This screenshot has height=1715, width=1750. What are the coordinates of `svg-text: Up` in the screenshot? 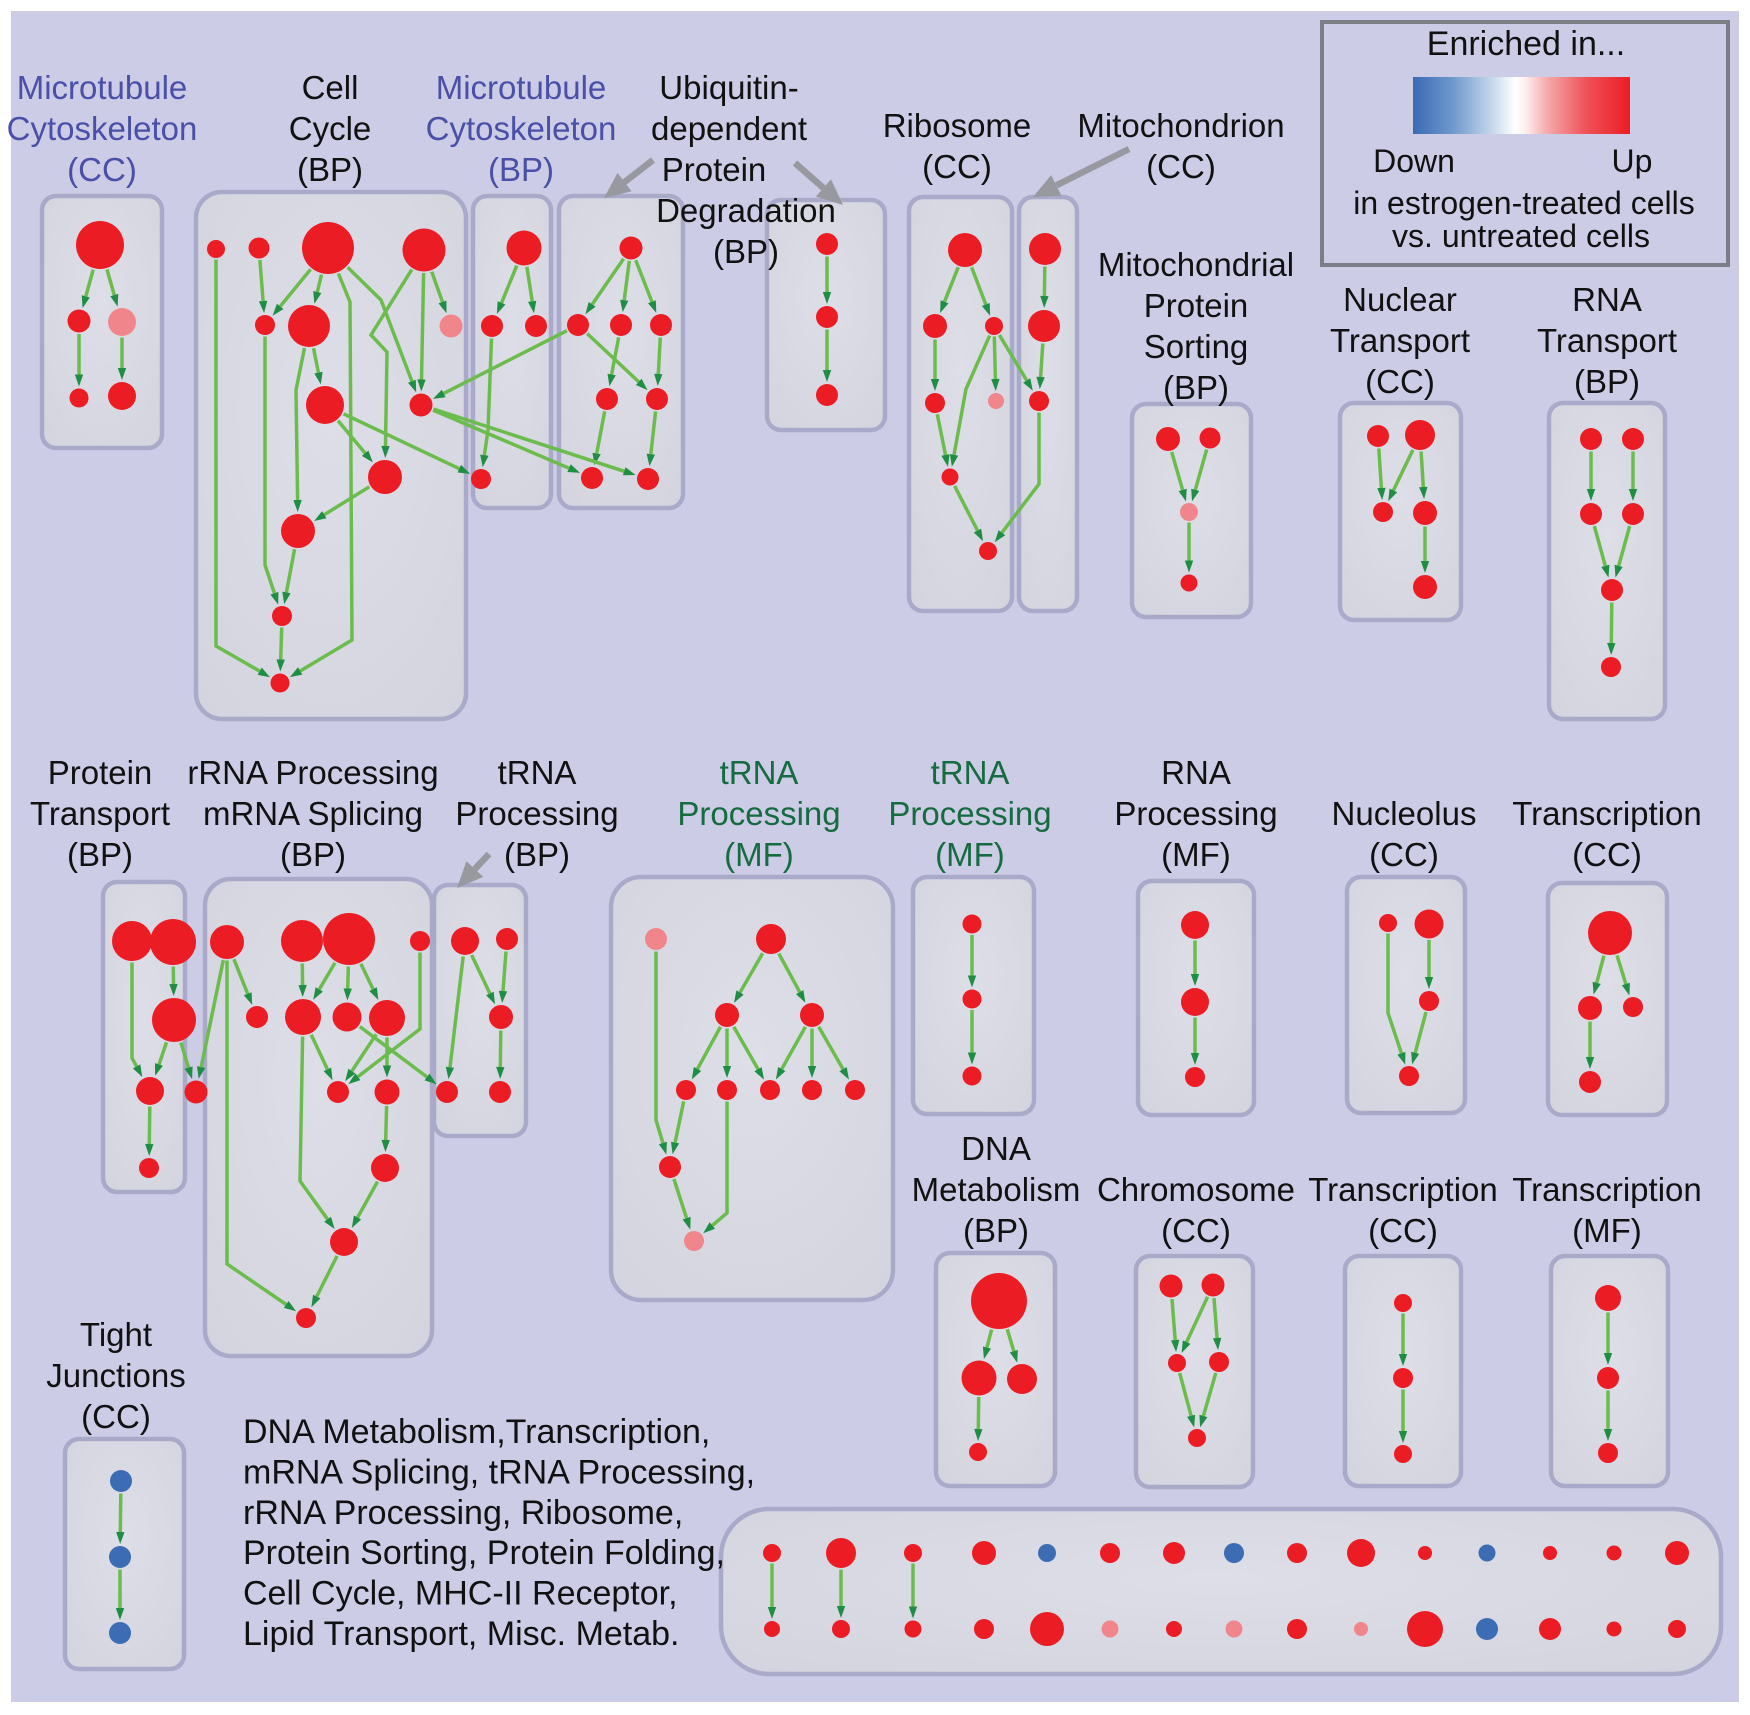 It's located at (1632, 161).